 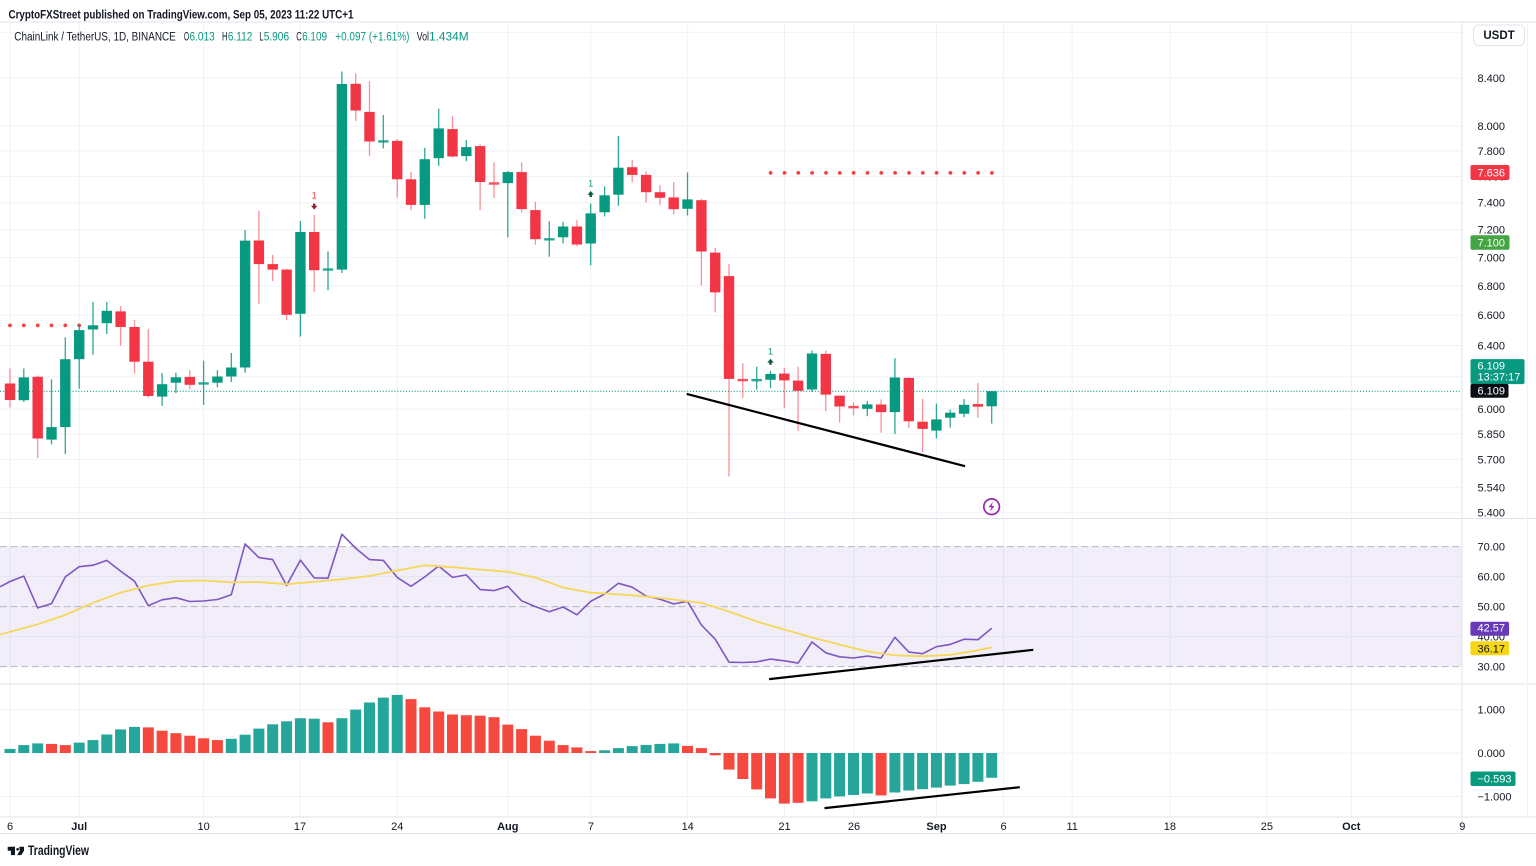 I want to click on svg-text: Aug, so click(x=507, y=827).